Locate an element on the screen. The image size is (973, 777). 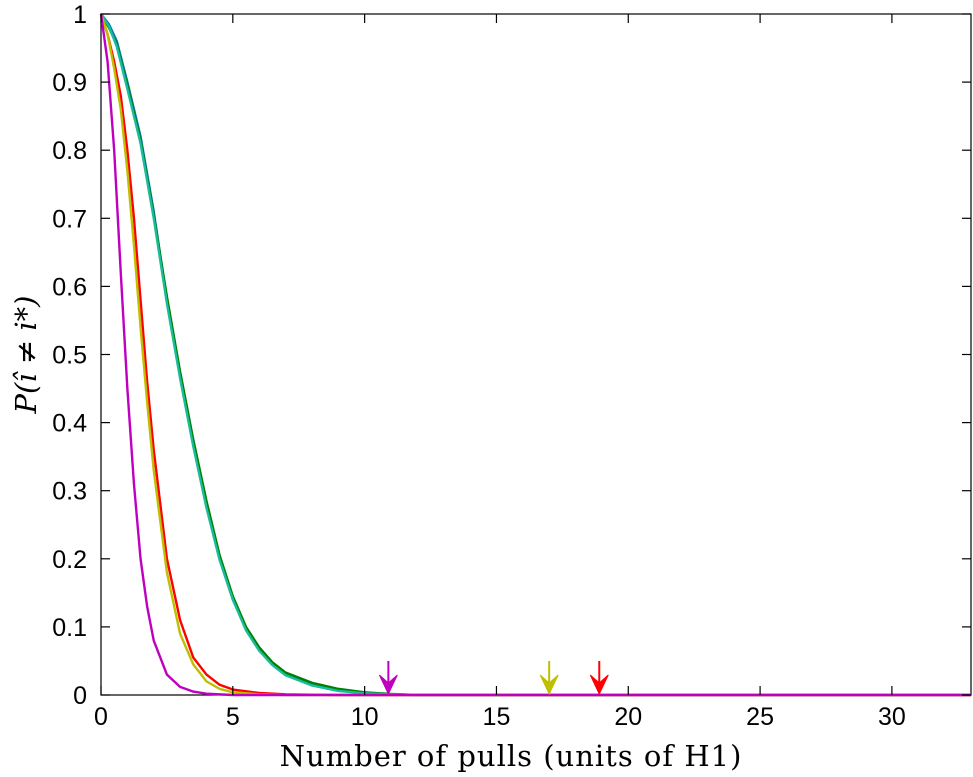
y-tick-label: 0.2 is located at coordinates (69, 560).